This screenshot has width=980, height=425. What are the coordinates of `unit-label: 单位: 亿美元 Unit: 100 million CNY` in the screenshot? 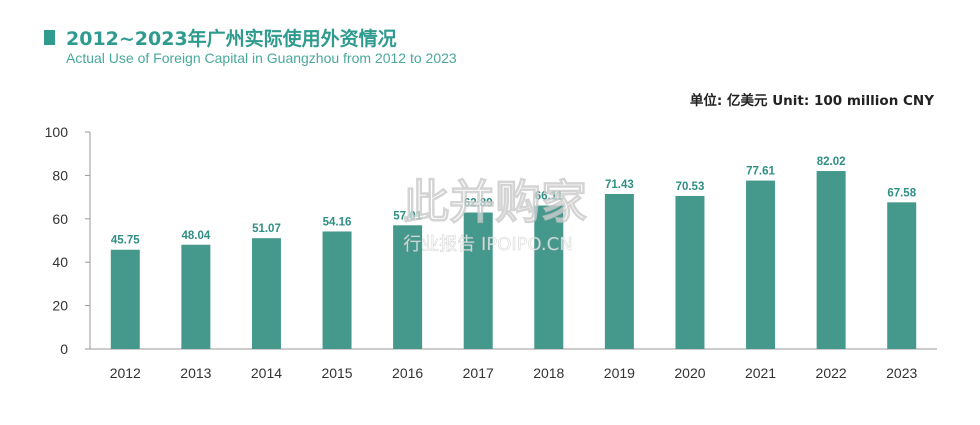 It's located at (811, 101).